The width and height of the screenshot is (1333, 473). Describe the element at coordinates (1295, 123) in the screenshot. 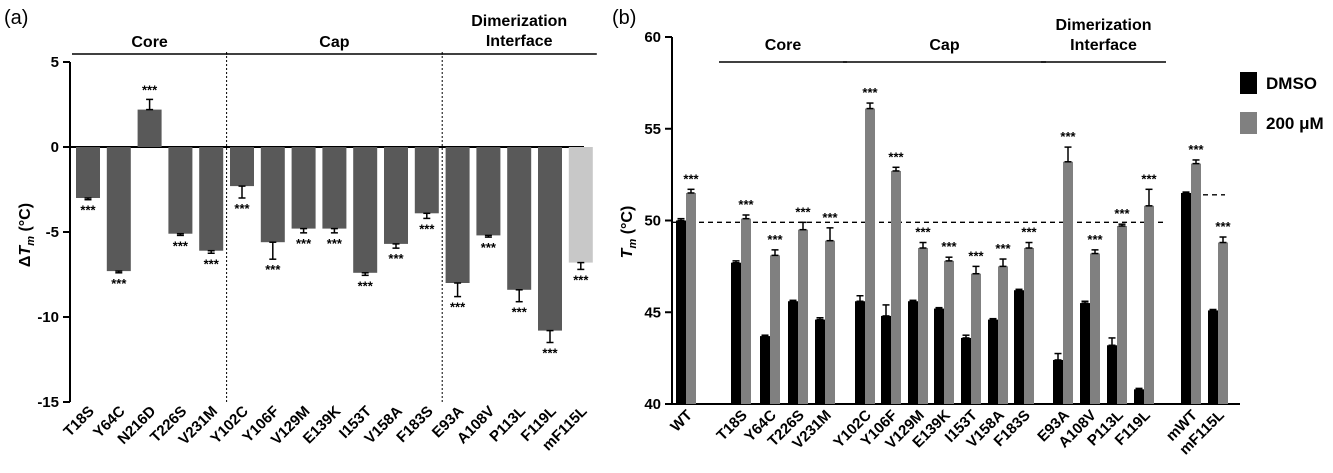

I see `panel-b-legend-label: 200 μM` at that location.